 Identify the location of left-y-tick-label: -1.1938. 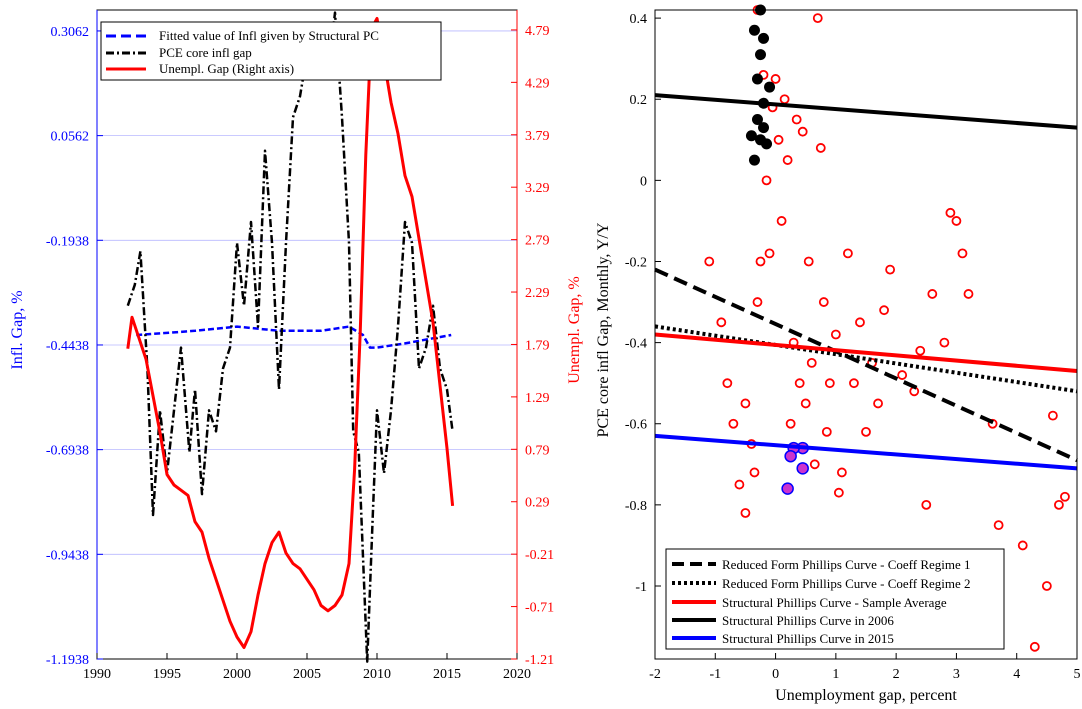
(67, 660).